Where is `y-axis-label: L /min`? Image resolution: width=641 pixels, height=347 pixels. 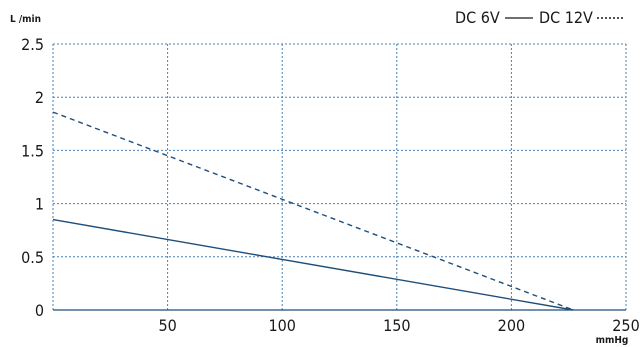
y-axis-label: L /min is located at coordinates (25, 19).